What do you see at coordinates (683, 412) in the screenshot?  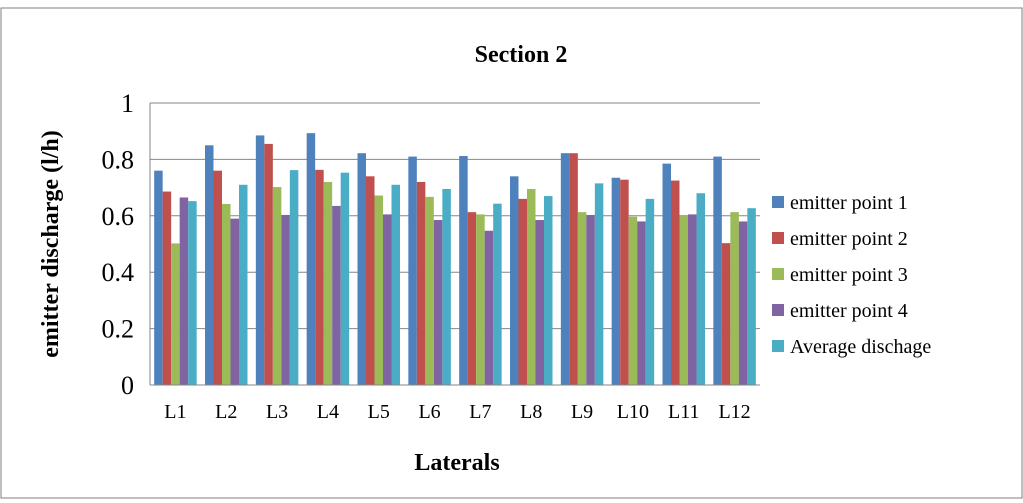 I see `x-tick-label: L11` at bounding box center [683, 412].